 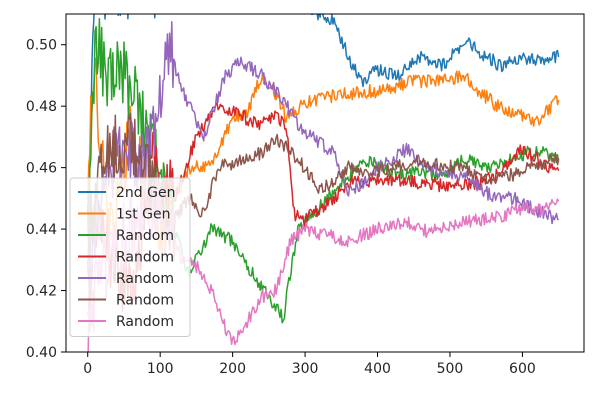 What do you see at coordinates (41, 46) in the screenshot?
I see `y-tick-label: 0.50` at bounding box center [41, 46].